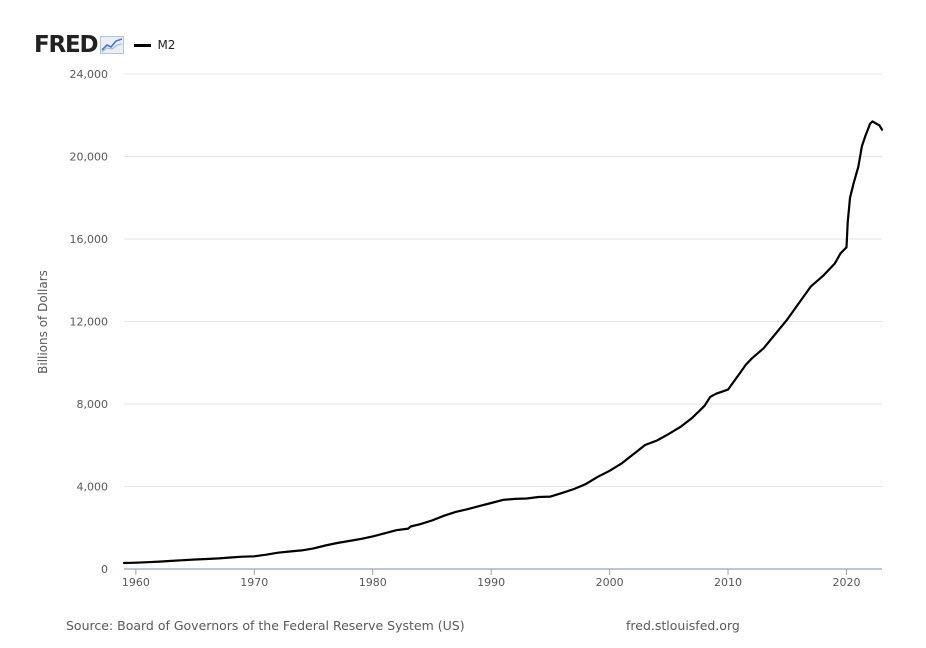  Describe the element at coordinates (610, 582) in the screenshot. I see `x-tick-label: 2000` at that location.